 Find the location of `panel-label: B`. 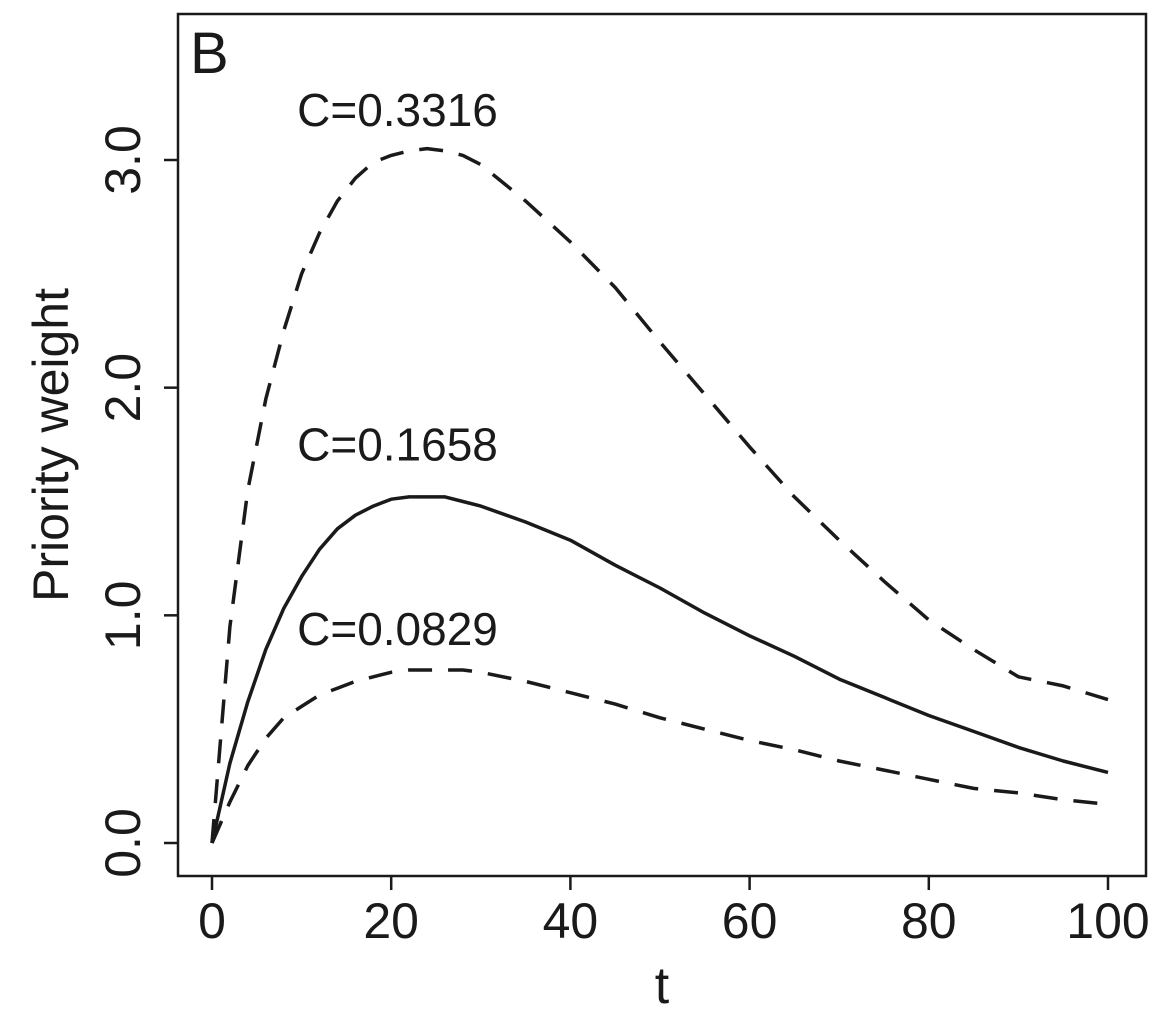

panel-label: B is located at coordinates (209, 53).